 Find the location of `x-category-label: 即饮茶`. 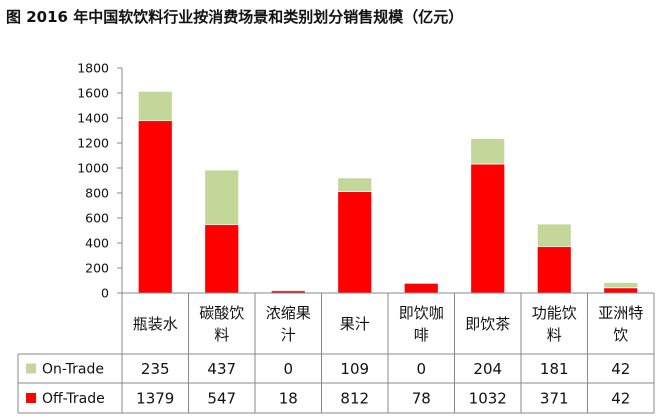

x-category-label: 即饮茶 is located at coordinates (487, 324).